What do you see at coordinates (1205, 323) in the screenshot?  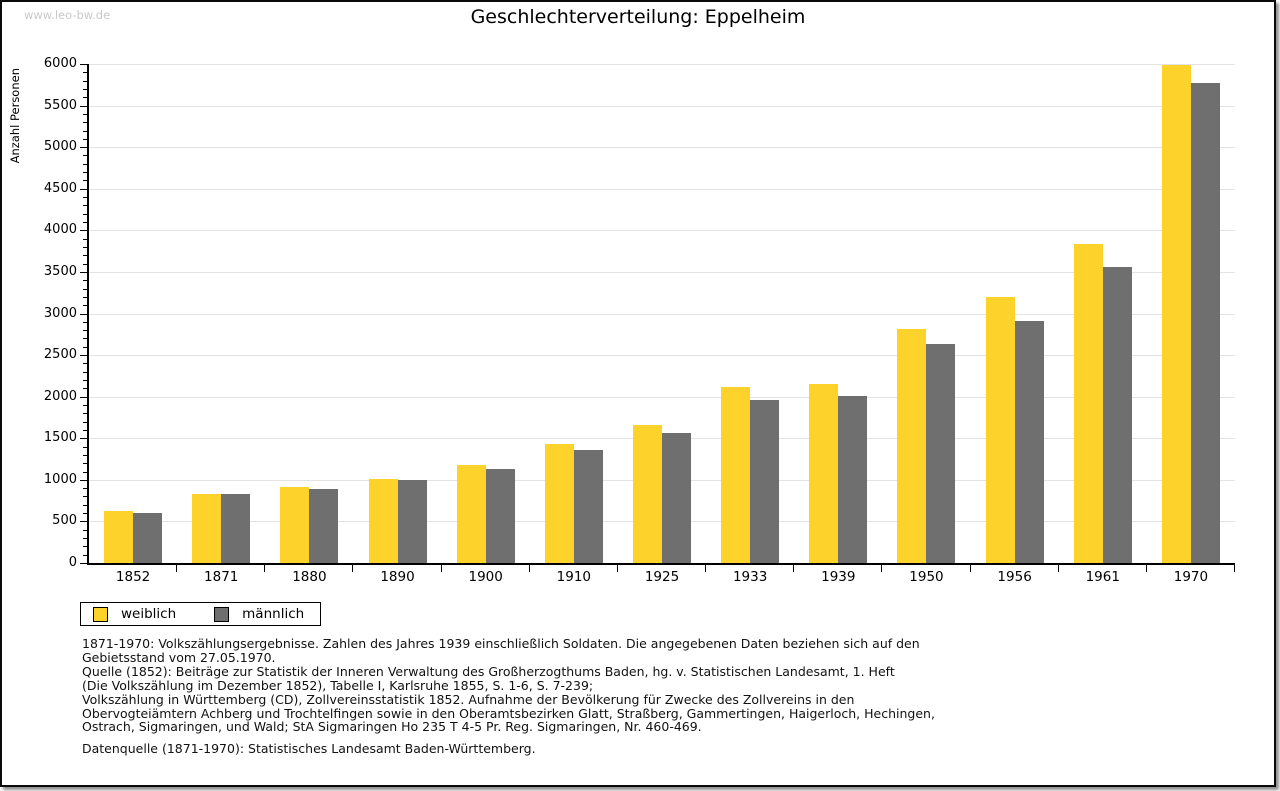 I see `bar-männlich-1970` at bounding box center [1205, 323].